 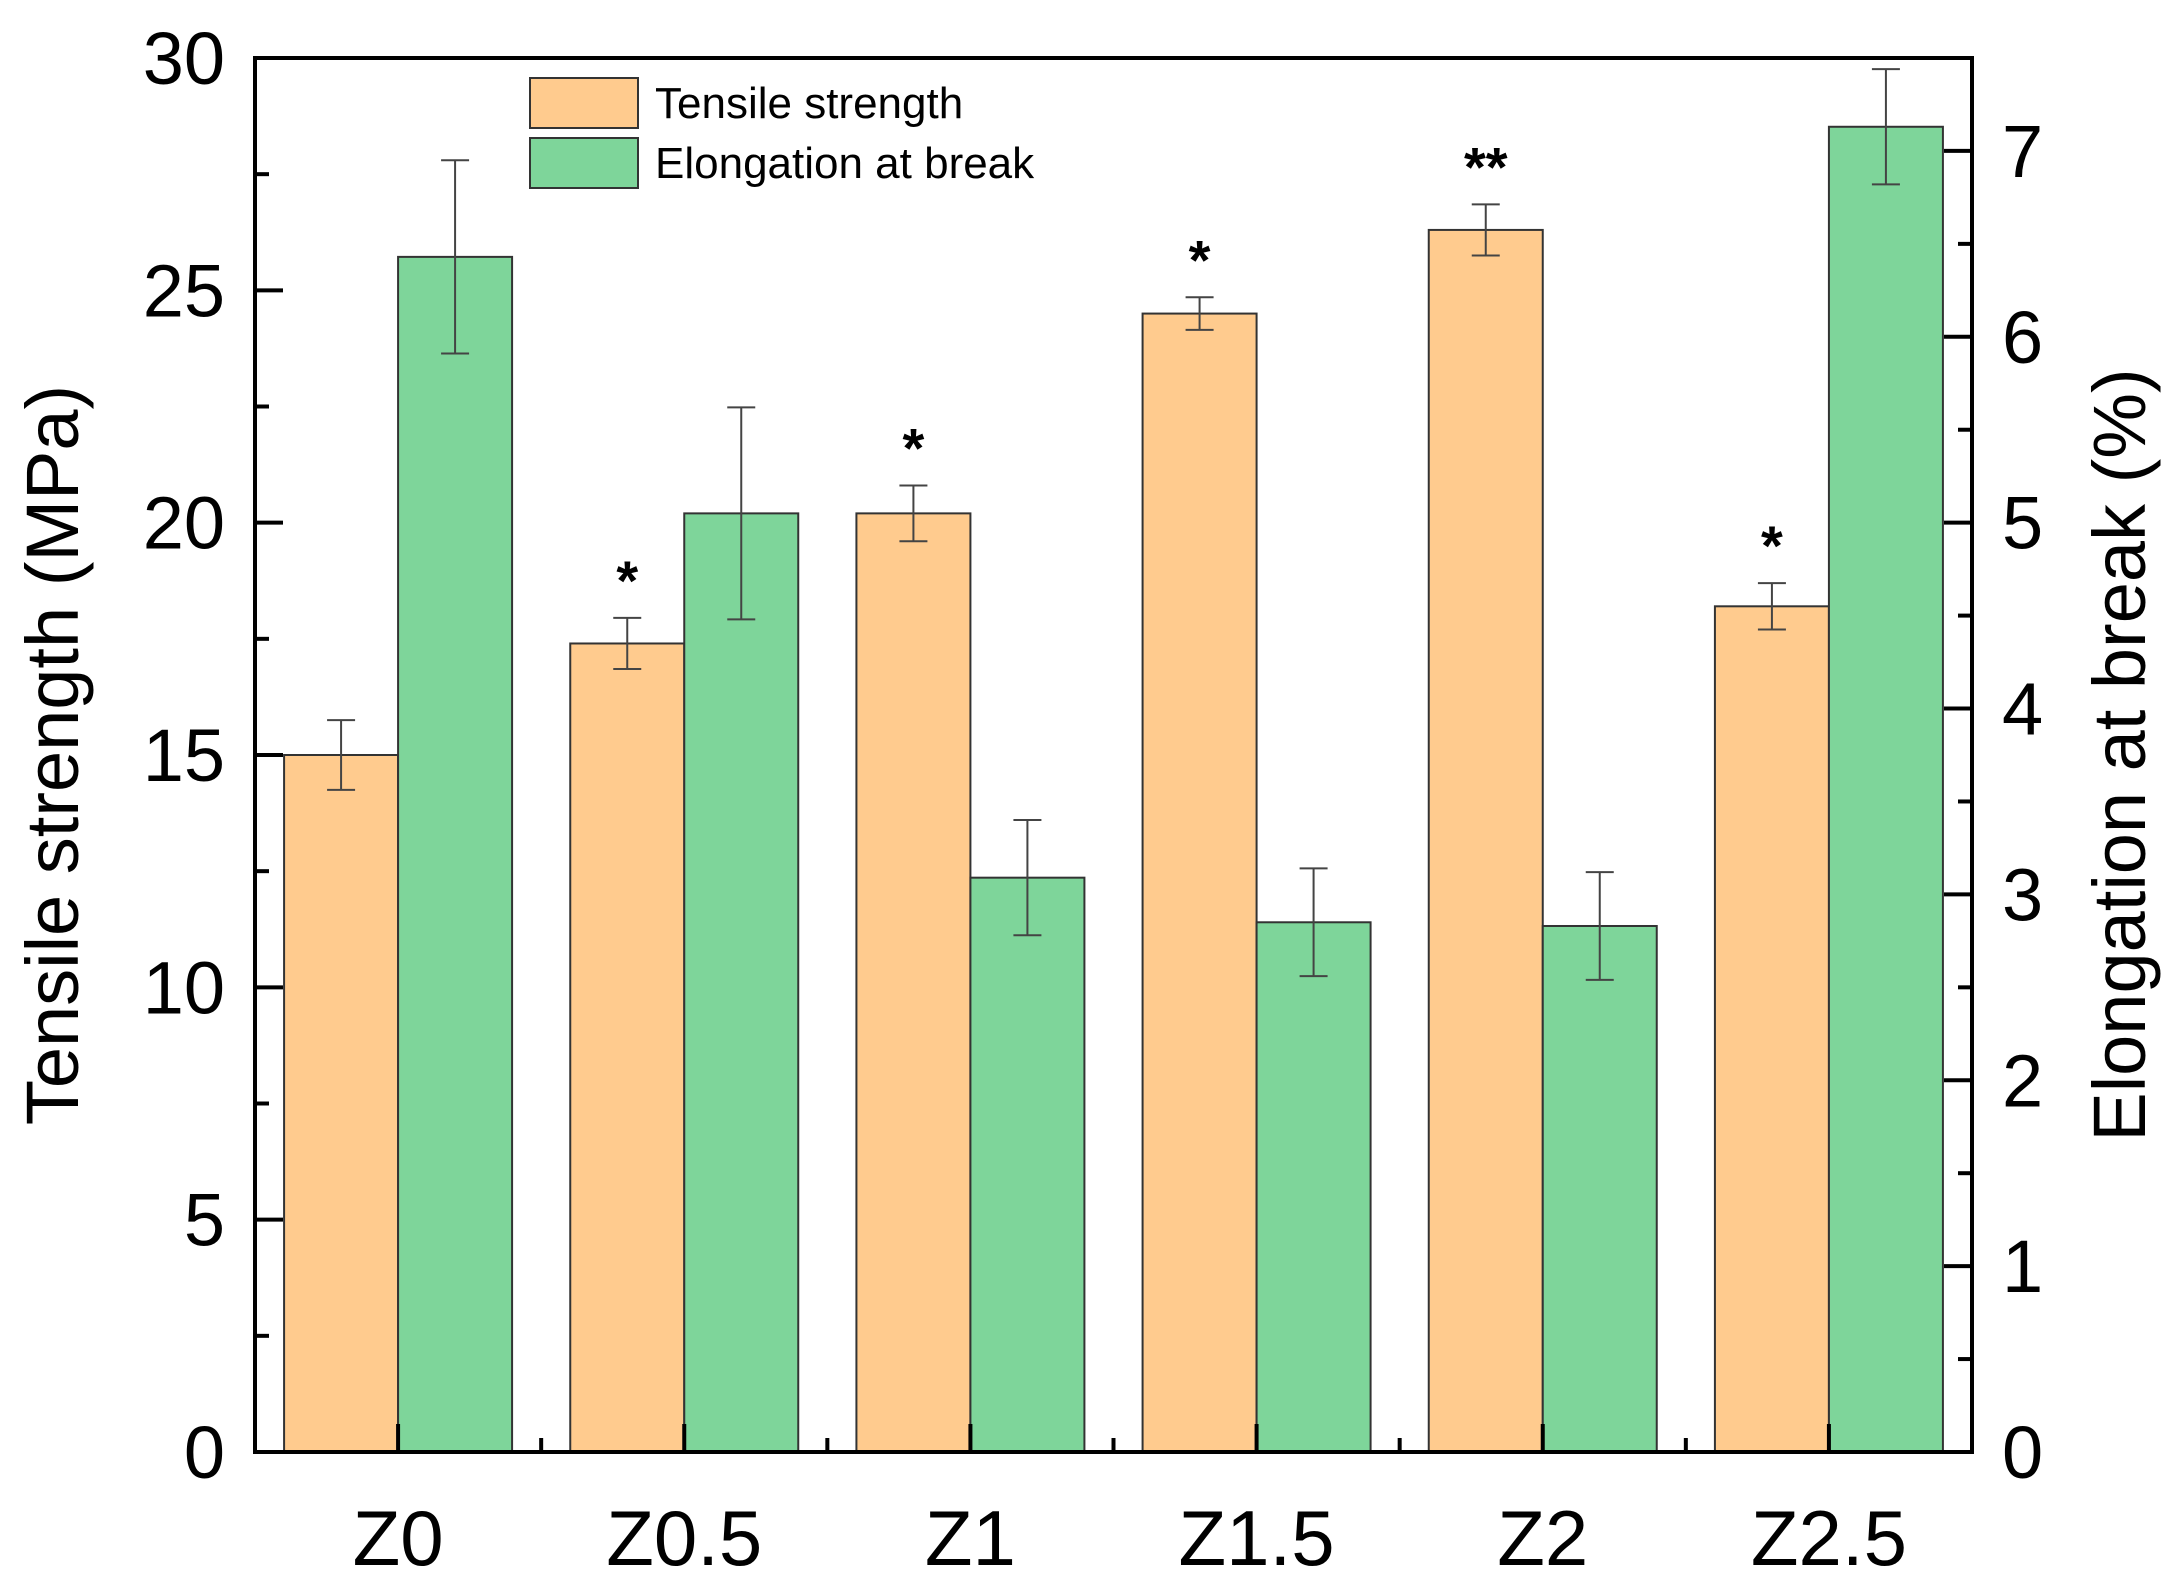 I want to click on significance-marker-z2: **, so click(x=1486, y=166).